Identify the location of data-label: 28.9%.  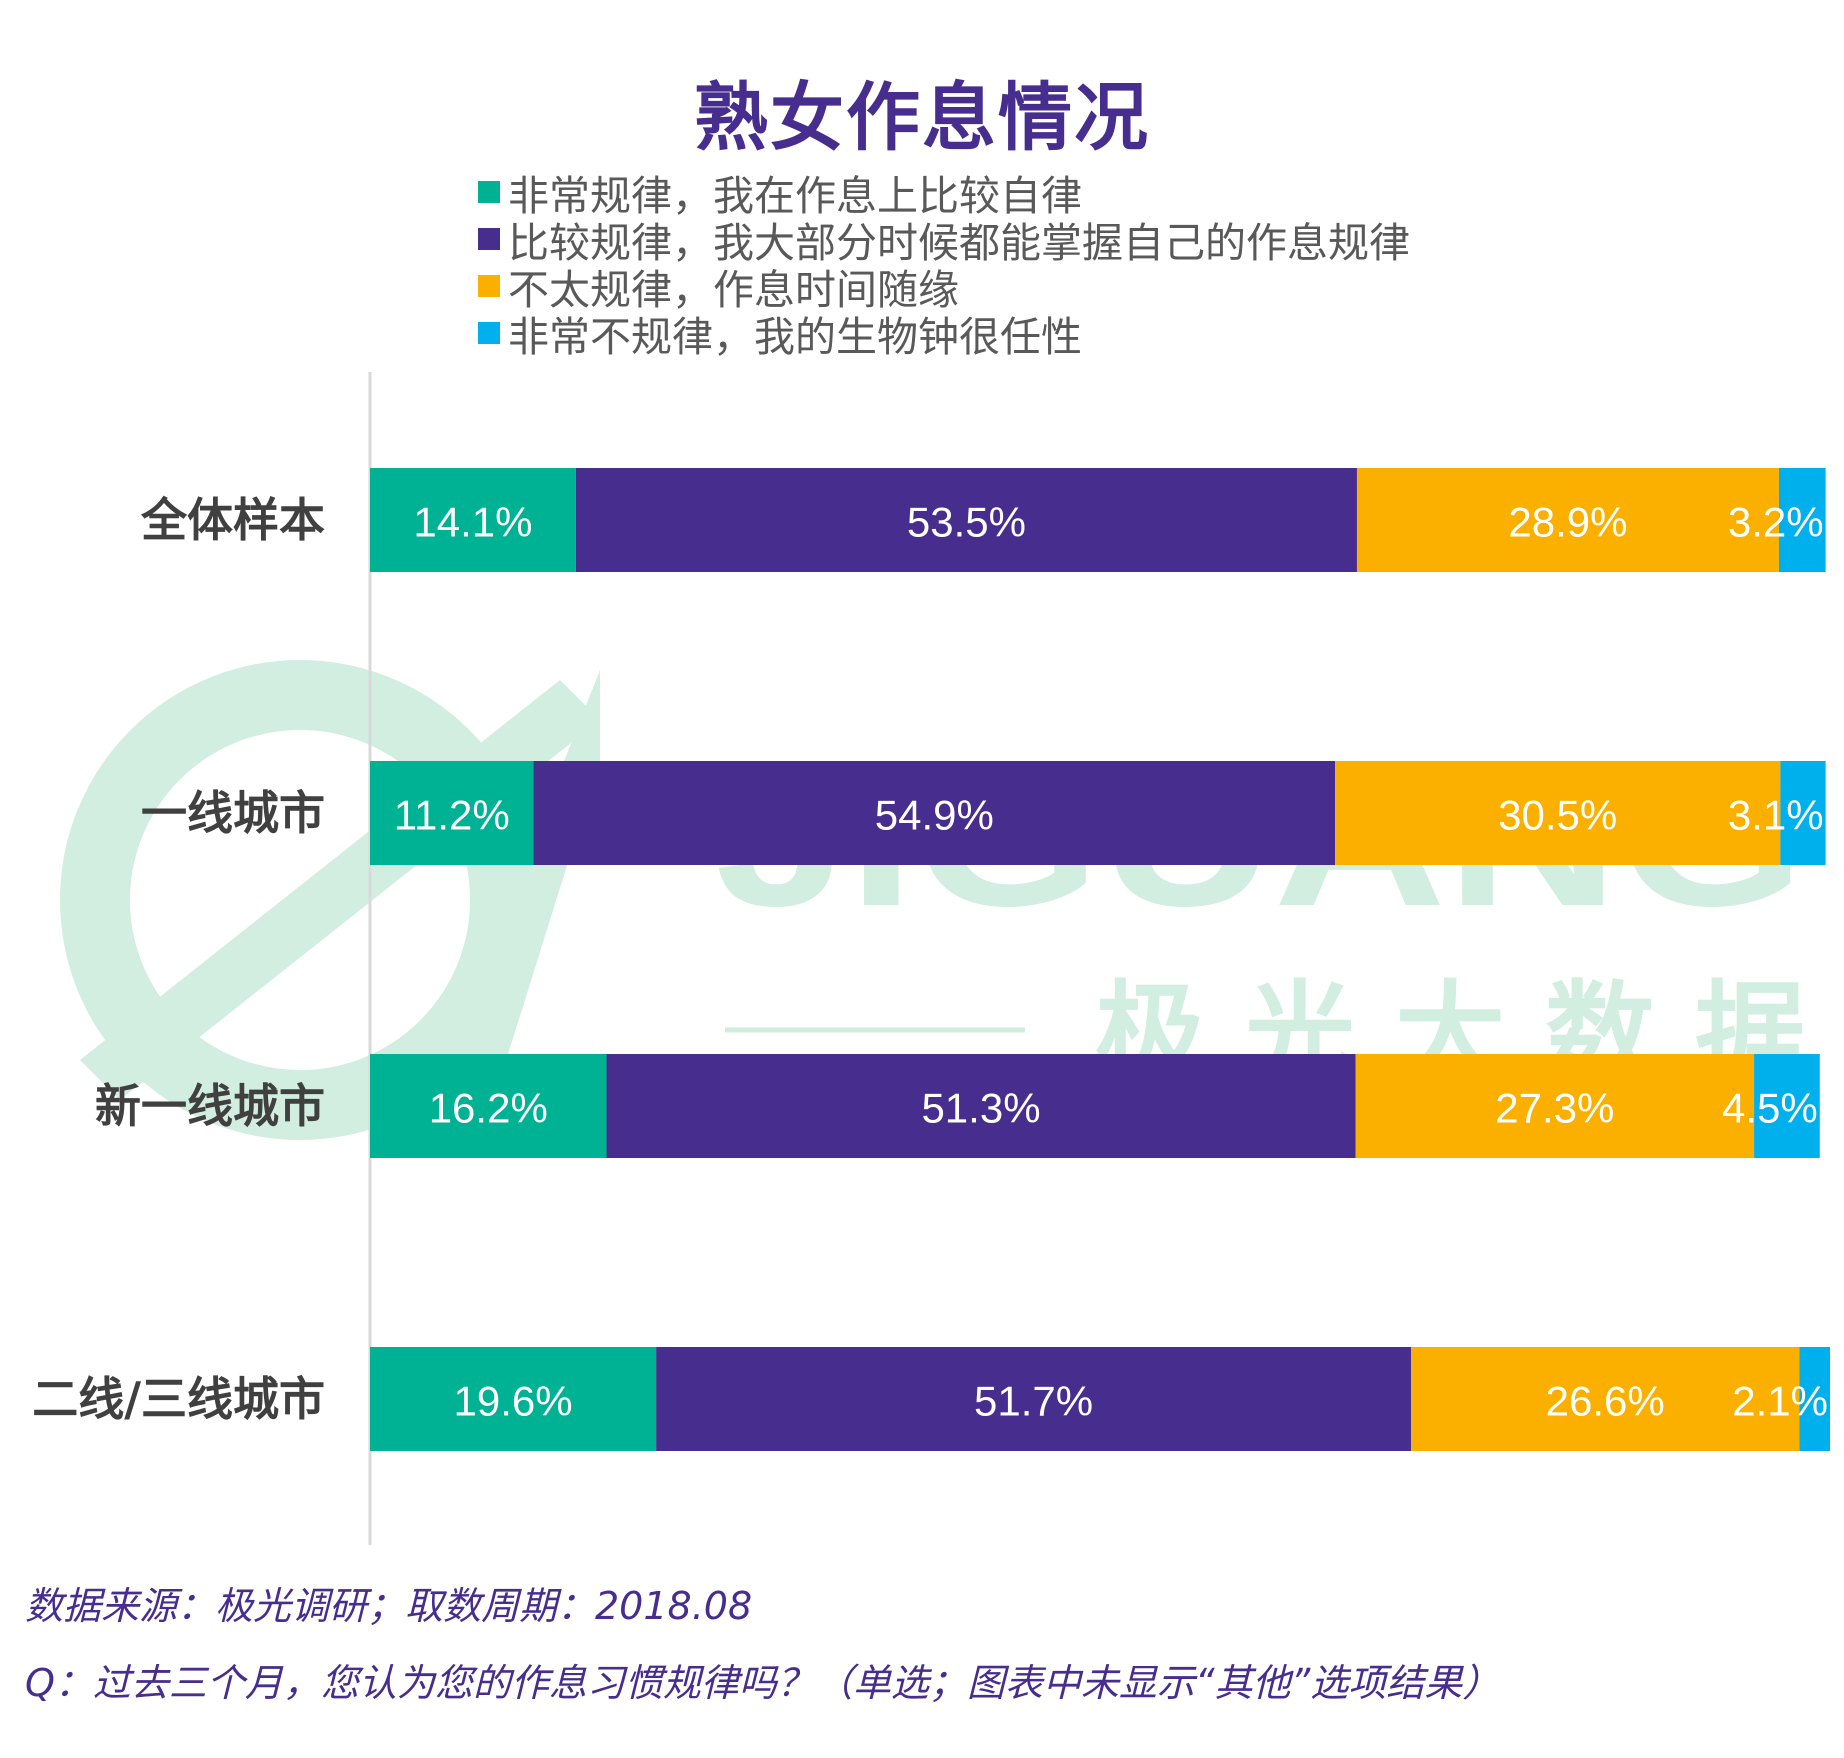
(1567, 522).